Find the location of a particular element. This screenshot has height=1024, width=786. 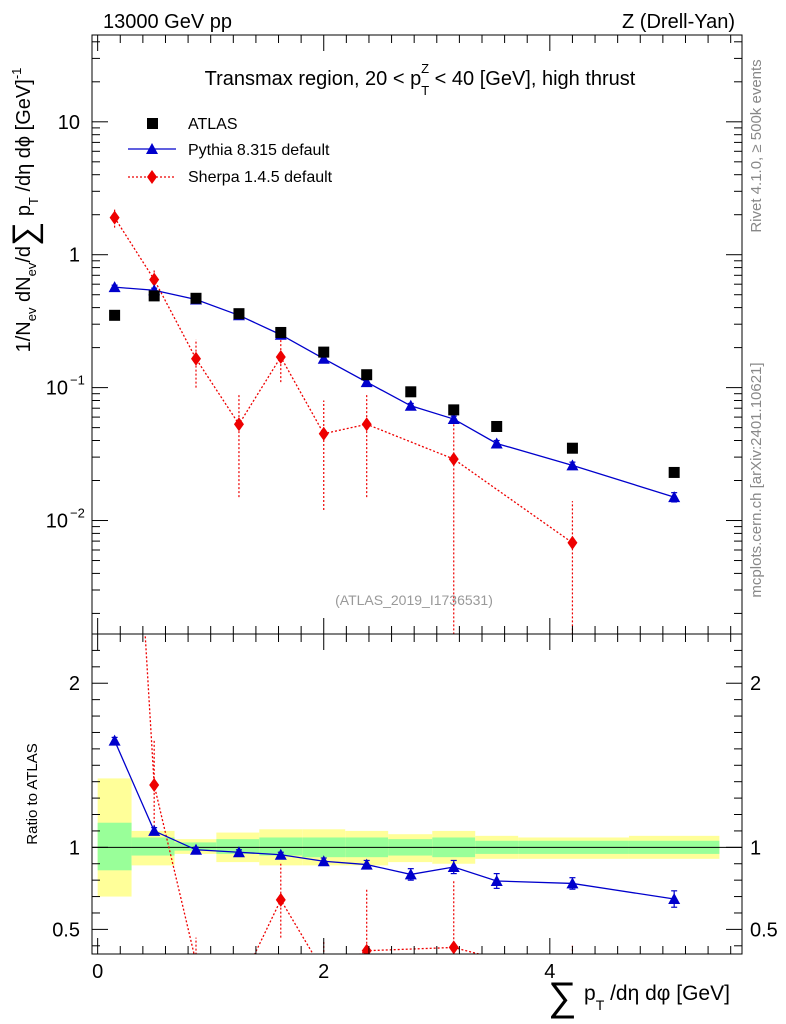

legend-atlas-label: ATLAS is located at coordinates (213, 124).